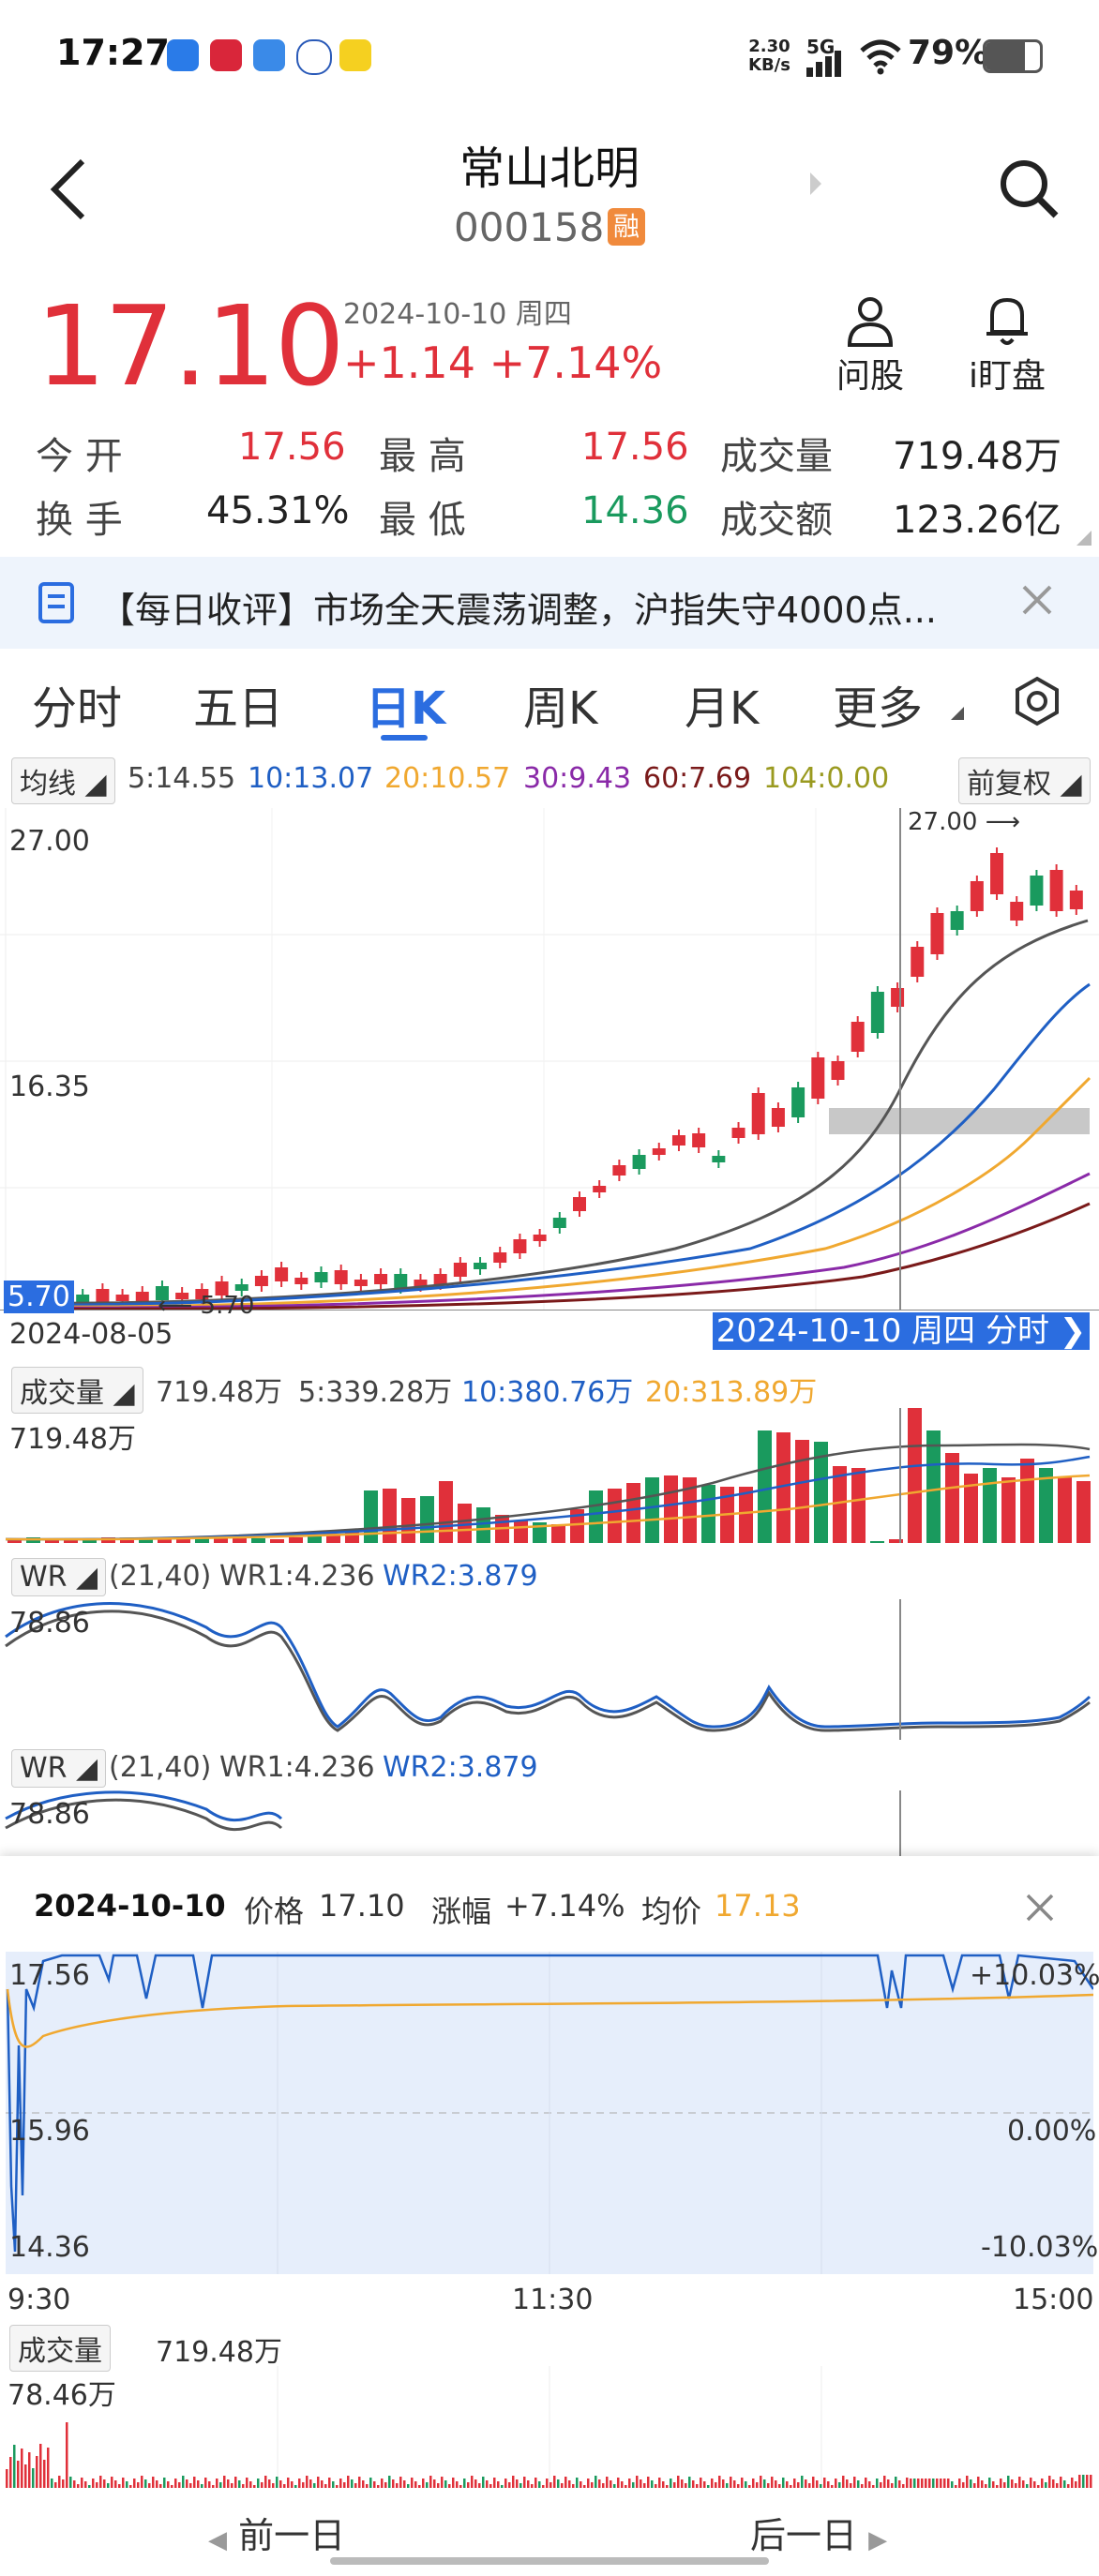 This screenshot has height=2576, width=1099. I want to click on prev-day-button: ◀ 前一日, so click(277, 2535).